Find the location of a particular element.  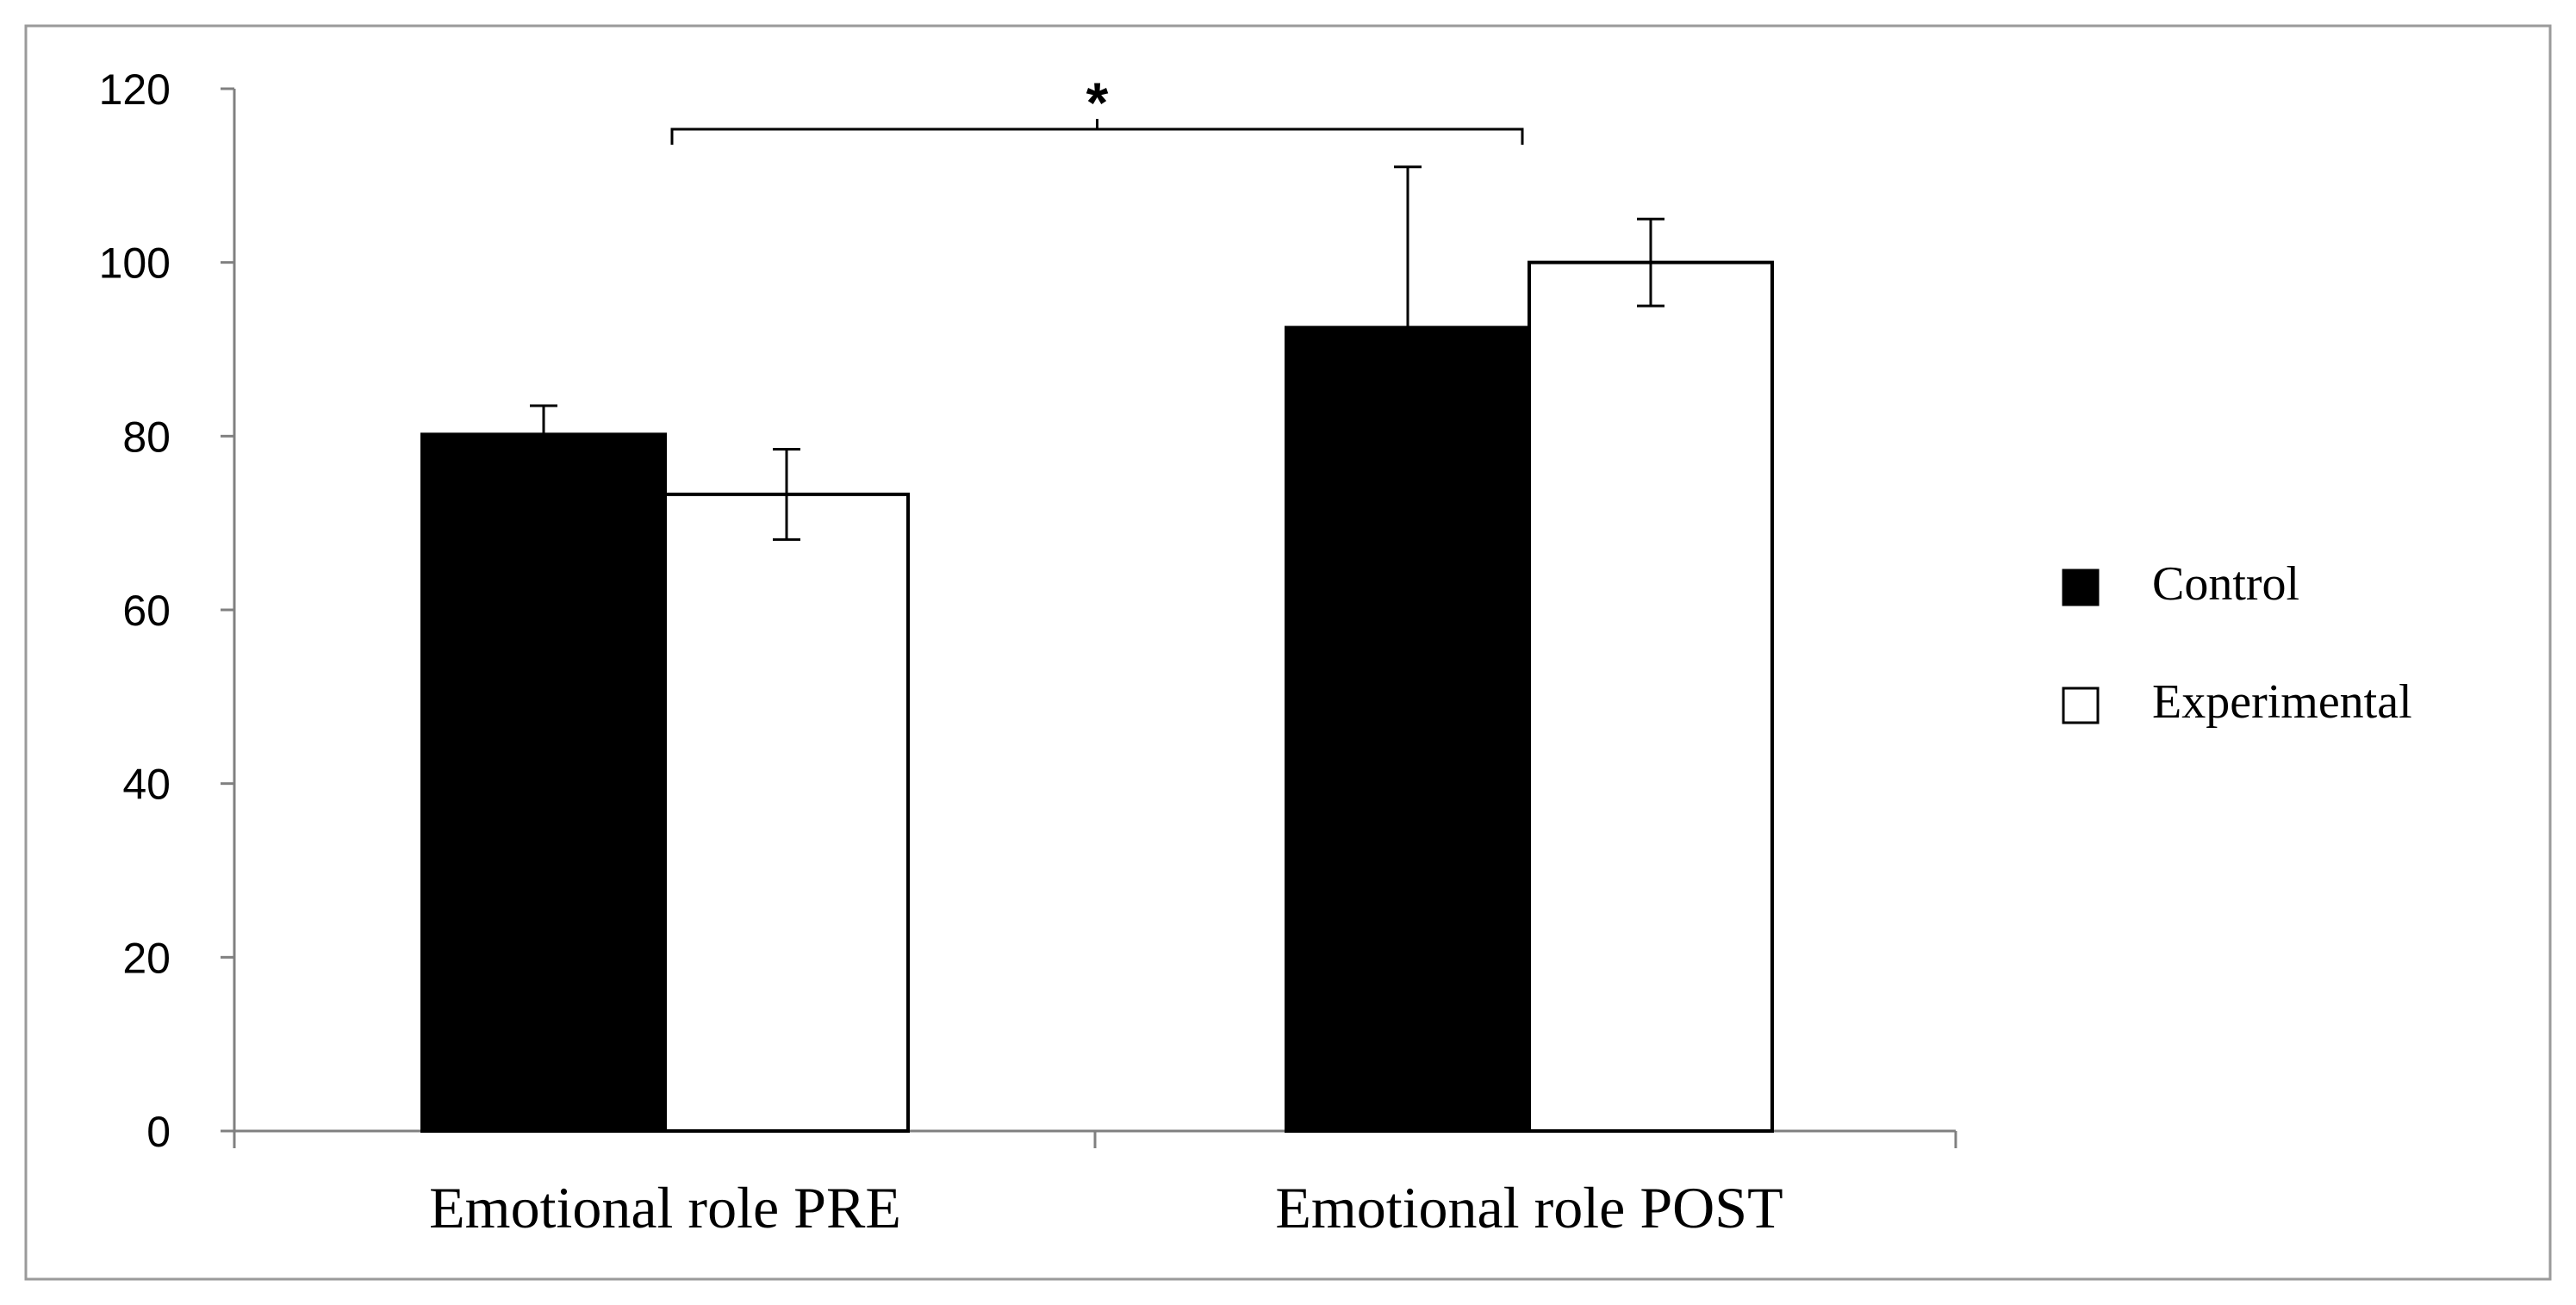

y-tick-label-120: 120 is located at coordinates (135, 89).